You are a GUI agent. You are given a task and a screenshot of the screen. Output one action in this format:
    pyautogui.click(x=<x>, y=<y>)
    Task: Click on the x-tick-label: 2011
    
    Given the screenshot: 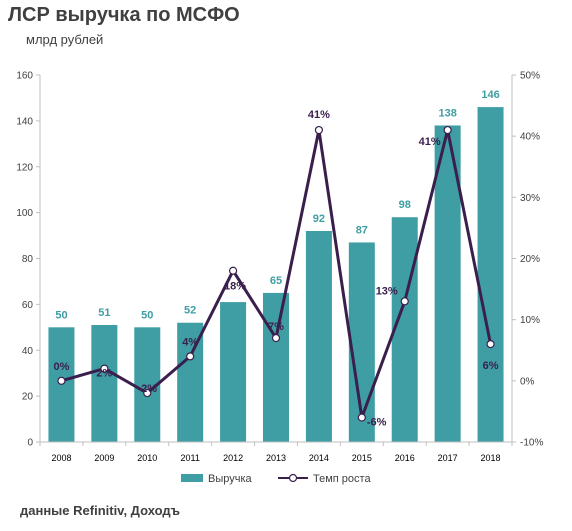 What is the action you would take?
    pyautogui.click(x=190, y=458)
    